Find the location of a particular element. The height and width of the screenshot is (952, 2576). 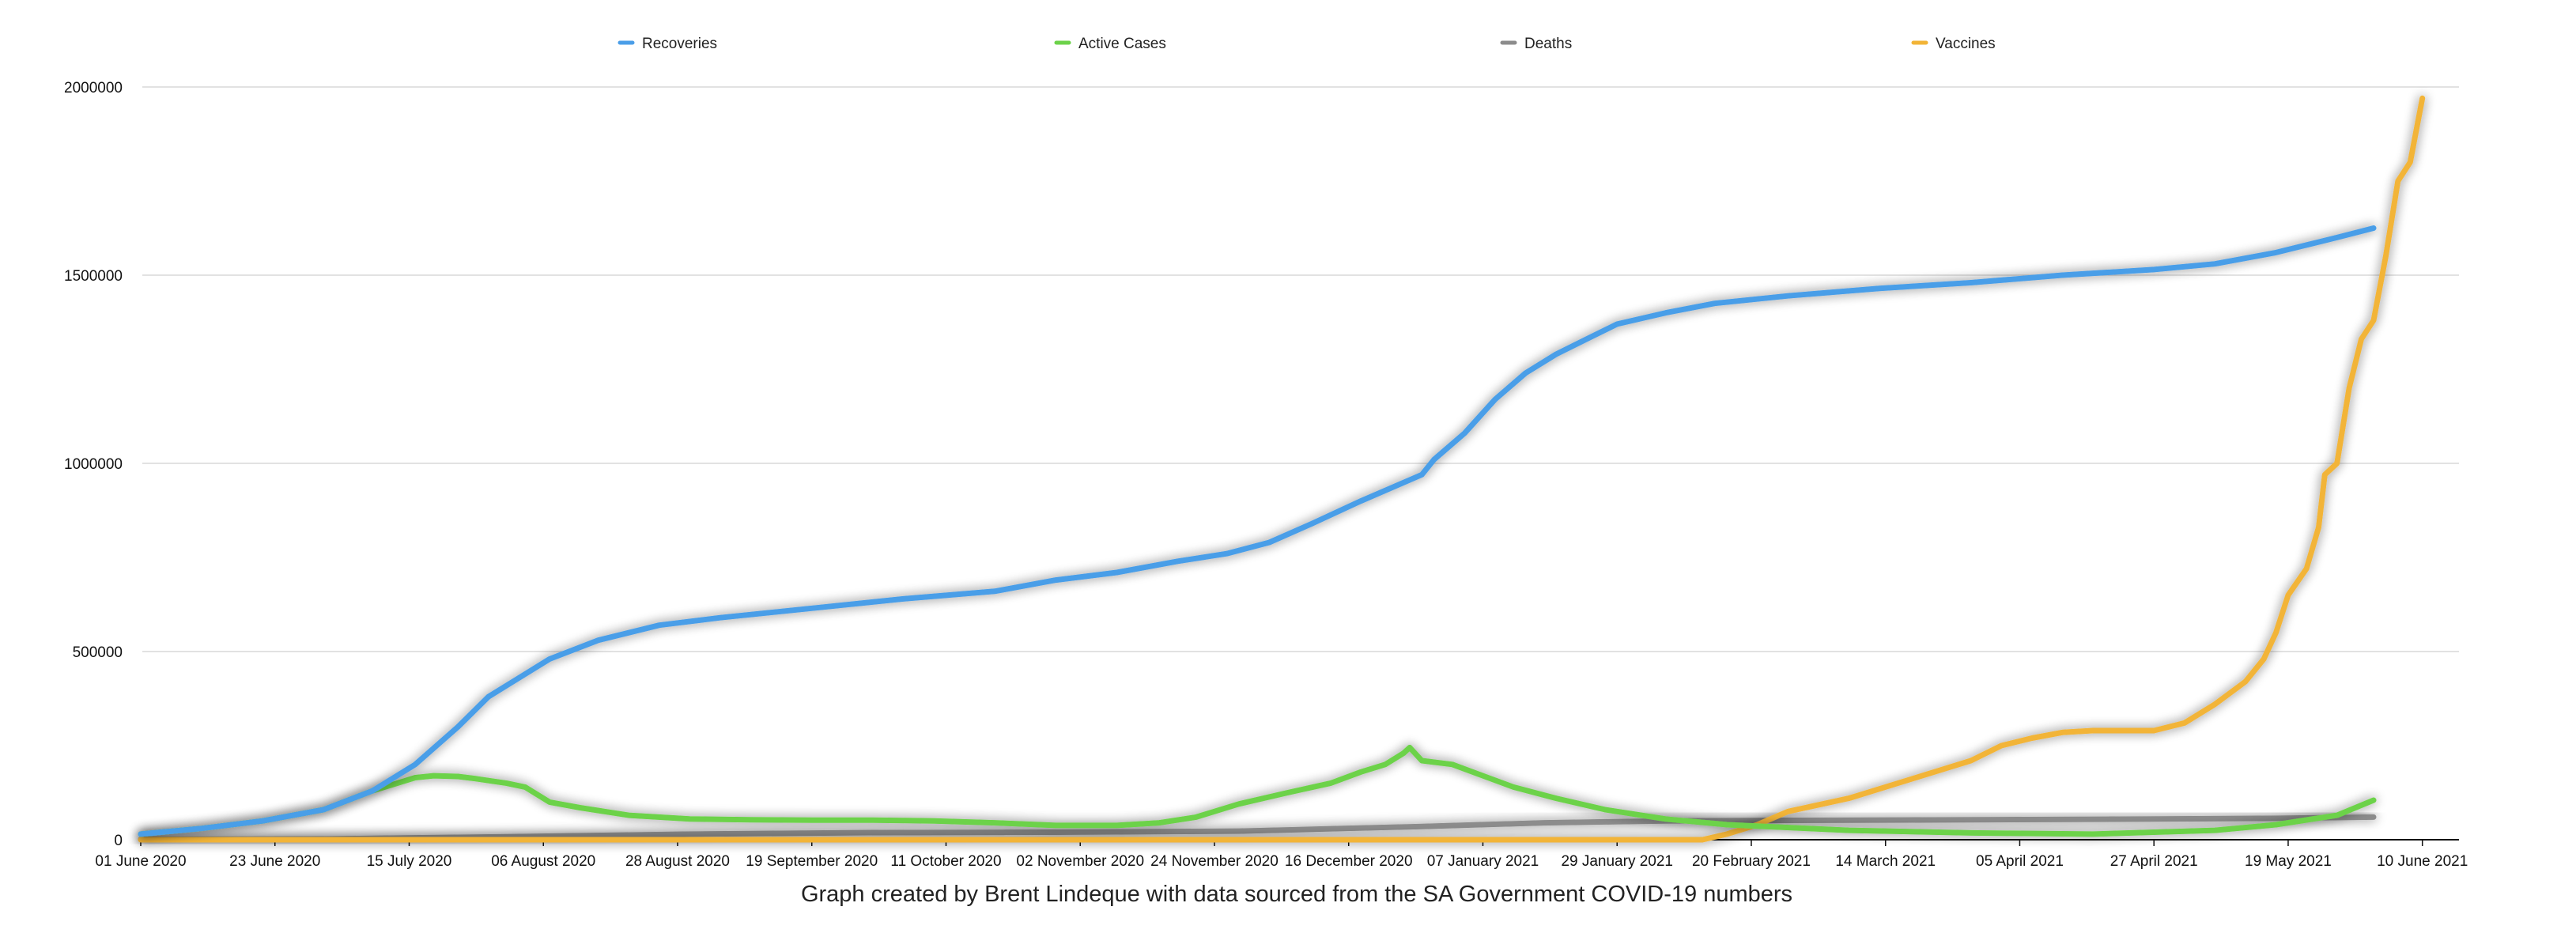

x-tick-label: 23 June 2020 is located at coordinates (274, 861).